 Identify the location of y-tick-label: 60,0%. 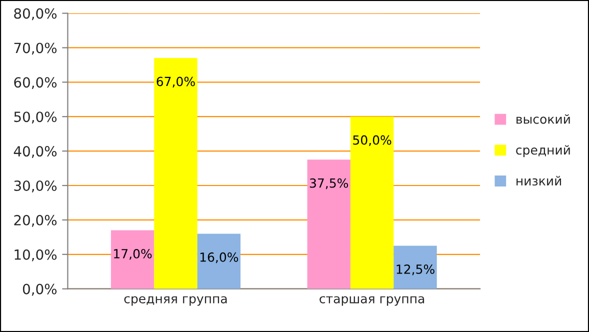
(35, 83).